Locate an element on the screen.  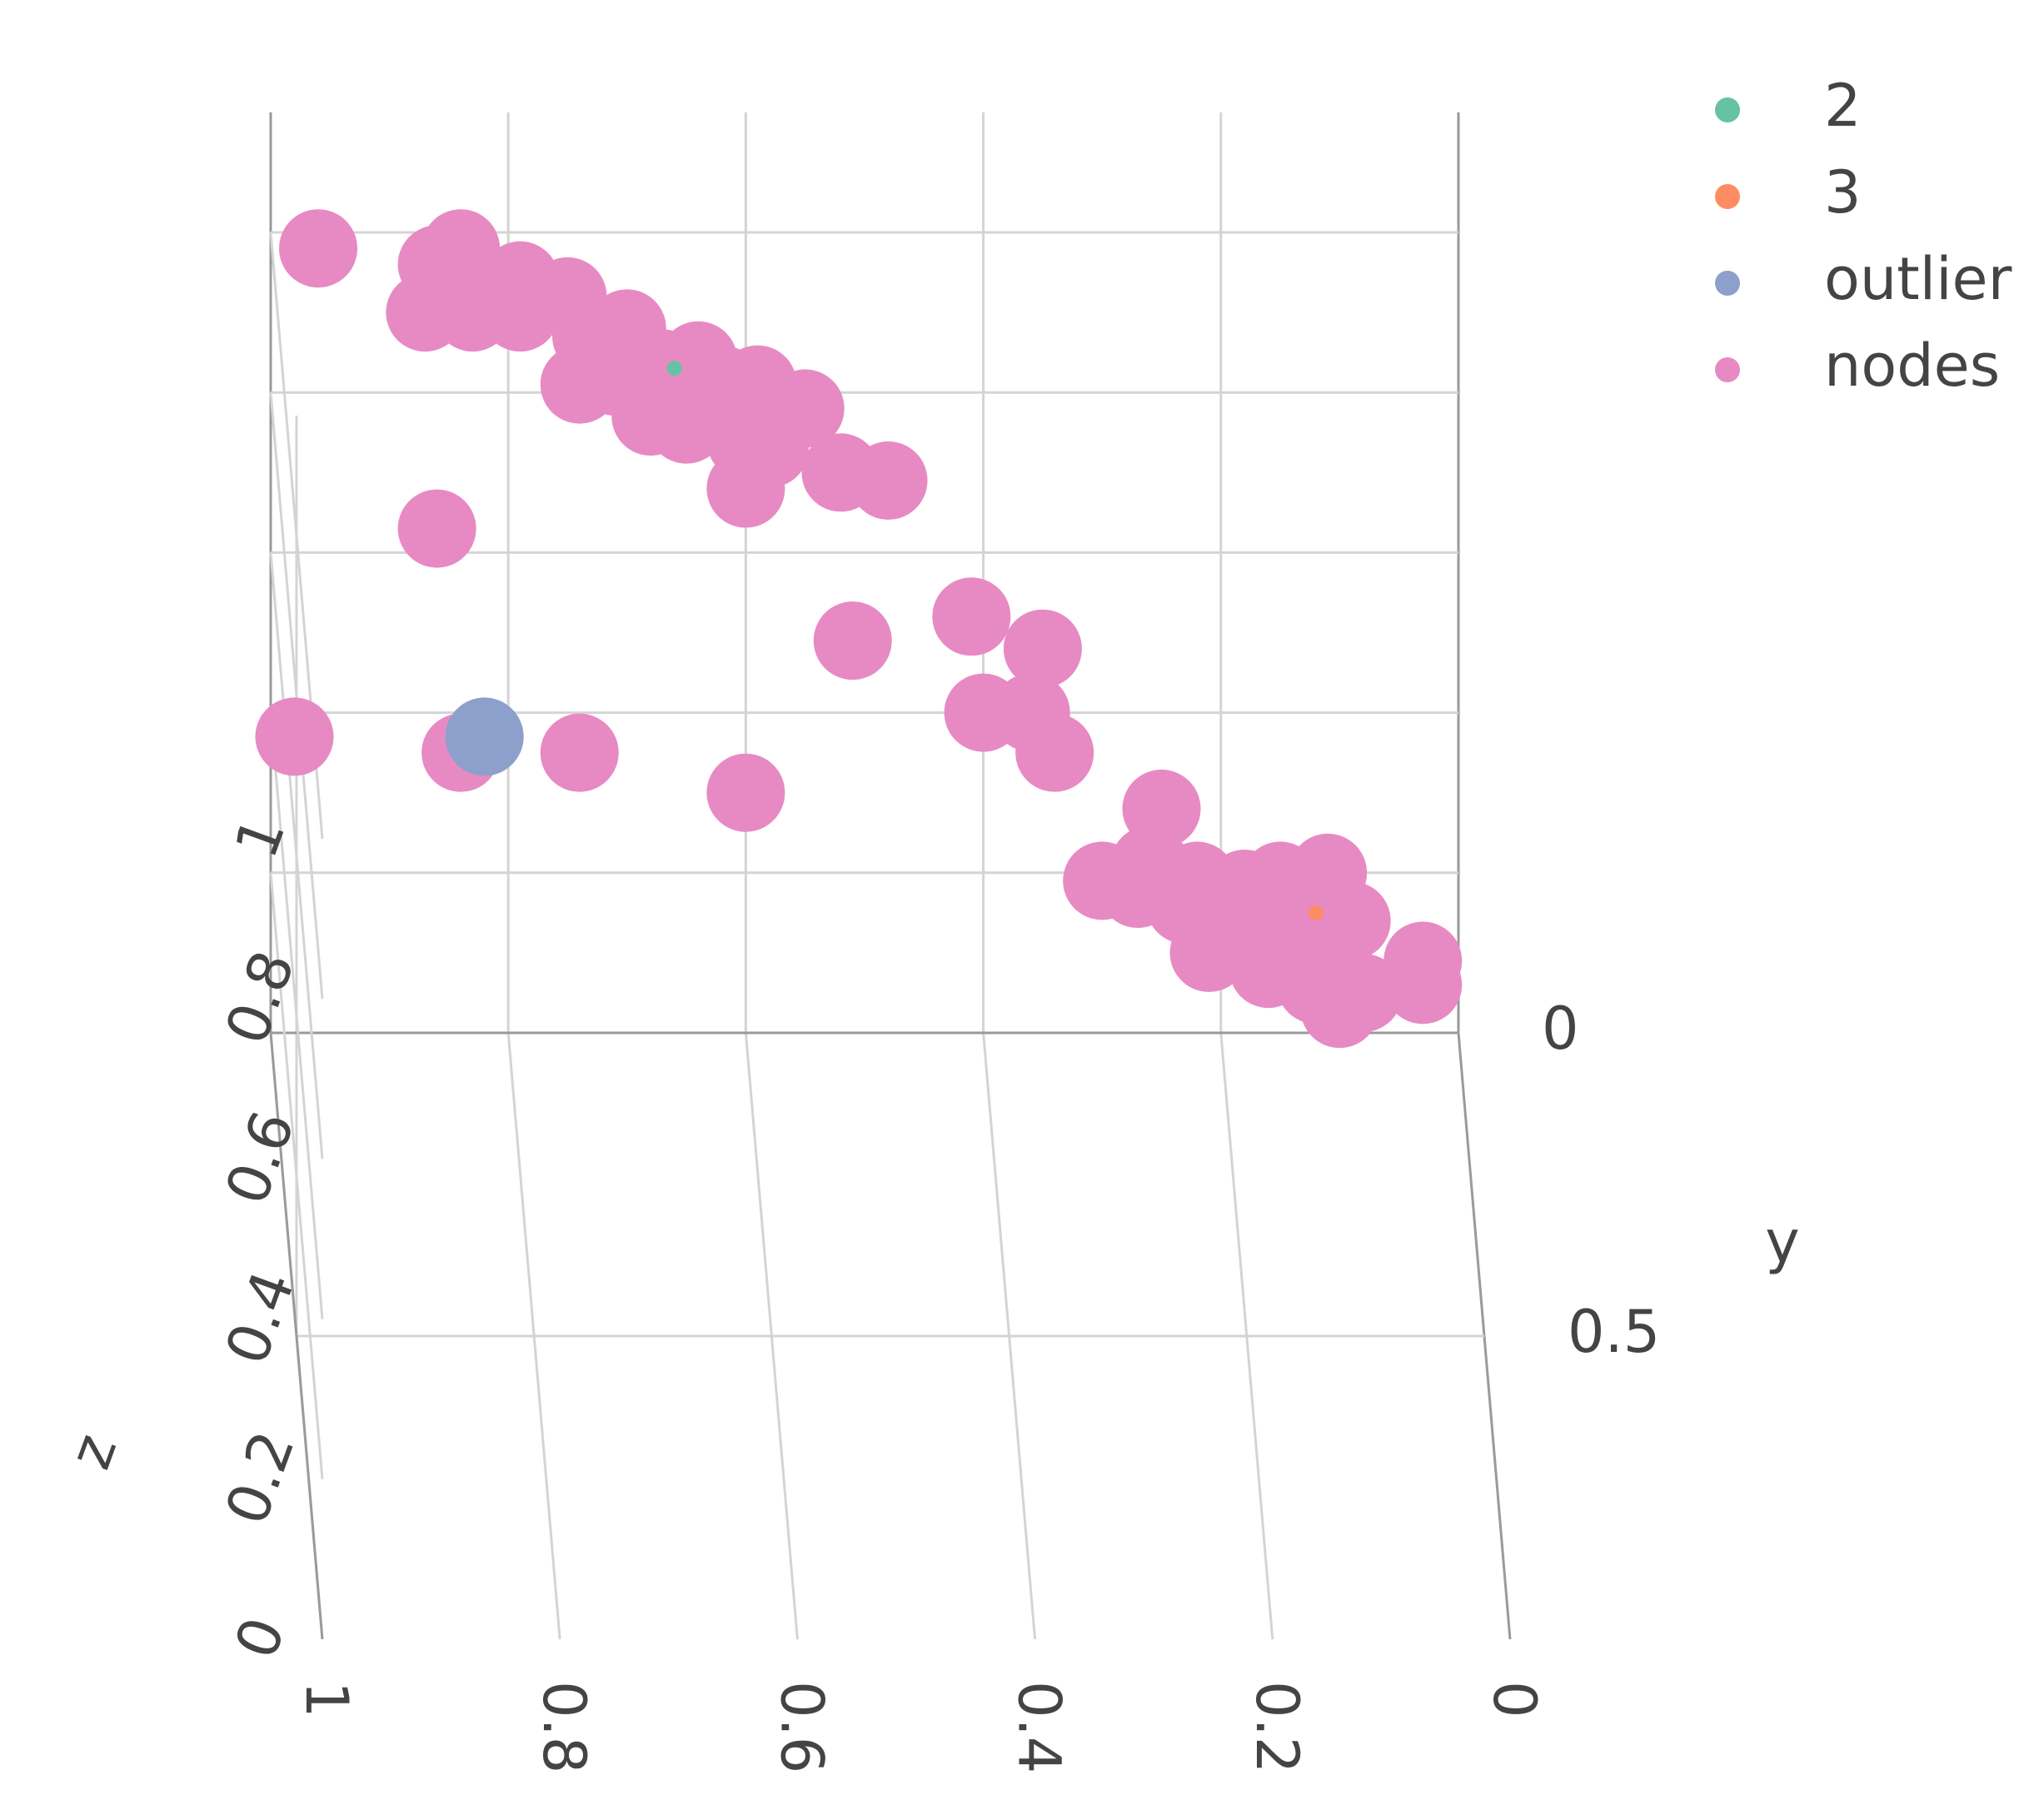
x-tick-label: 0.2 is located at coordinates (1277, 1727).